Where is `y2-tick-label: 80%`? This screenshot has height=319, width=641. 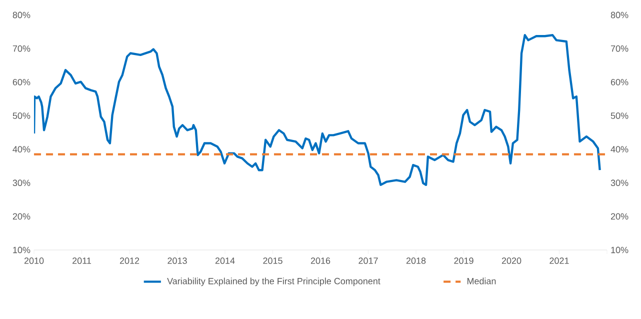
y2-tick-label: 80% is located at coordinates (619, 15).